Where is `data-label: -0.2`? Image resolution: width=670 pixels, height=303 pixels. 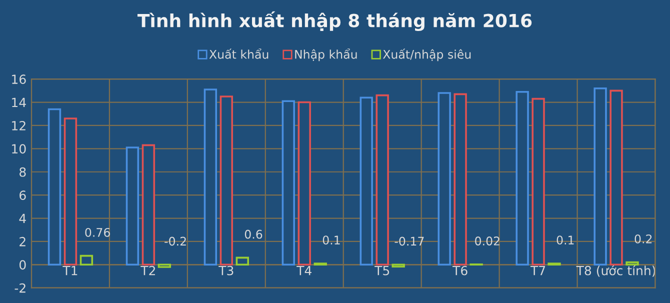
data-label: -0.2 is located at coordinates (175, 241).